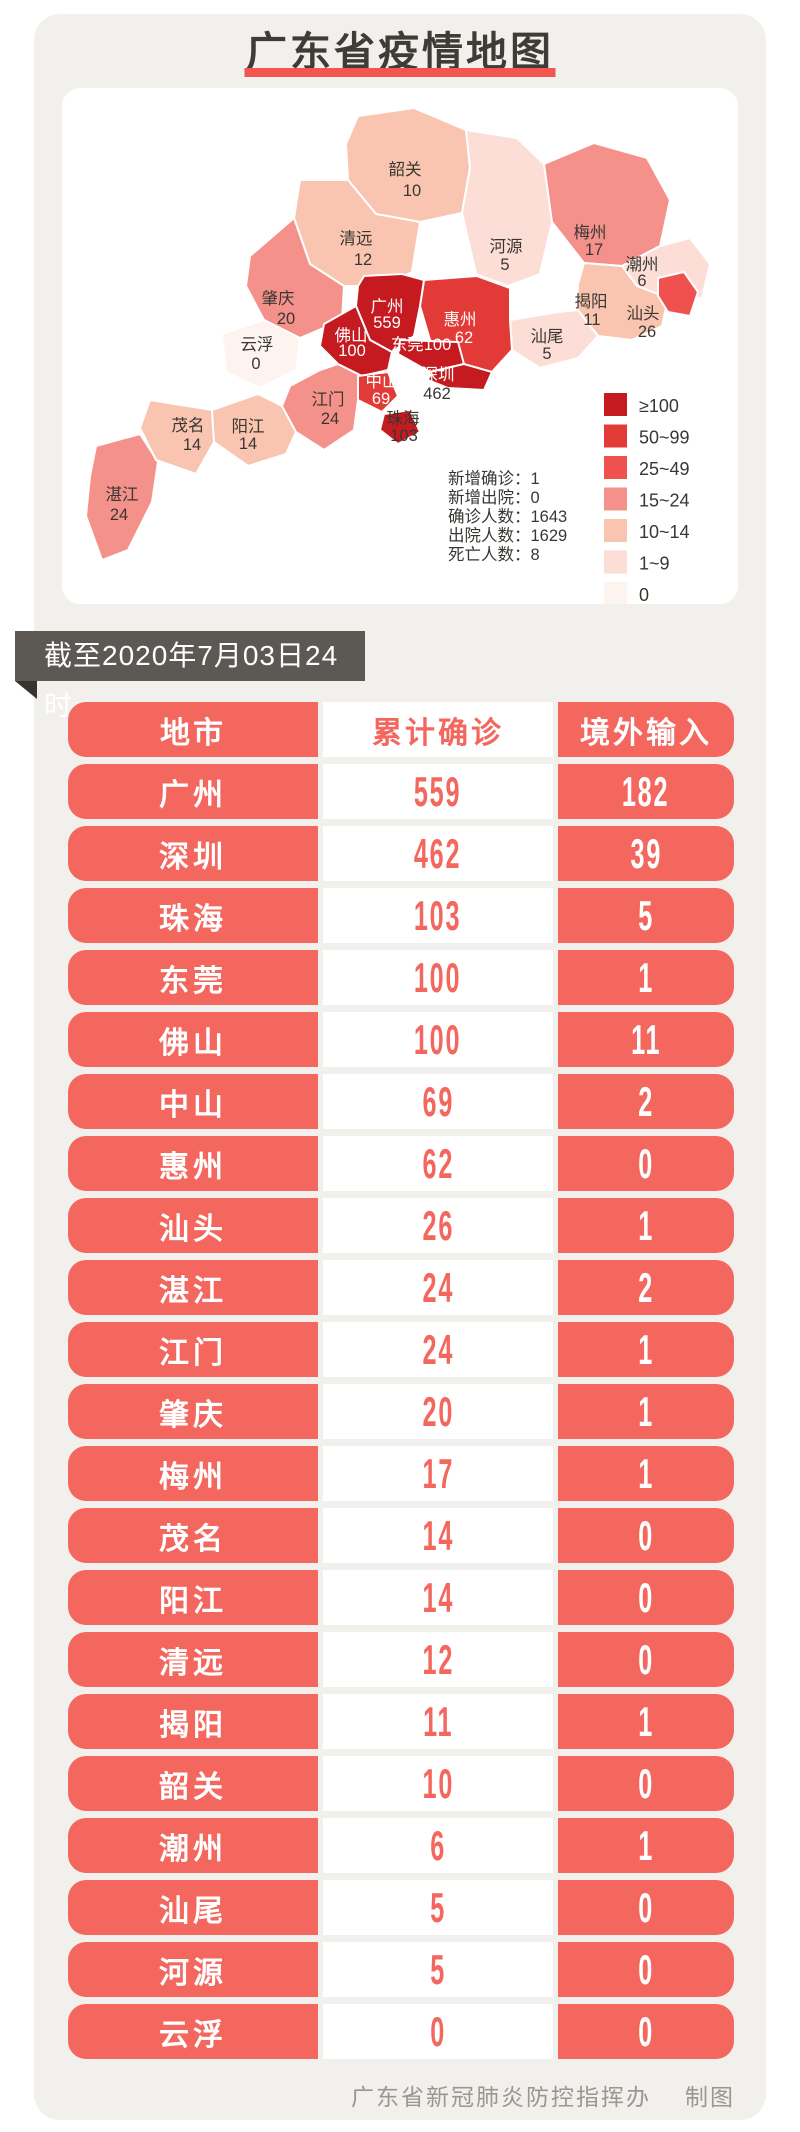  What do you see at coordinates (193, 919) in the screenshot?
I see `city-name-cell-text: 珠海` at bounding box center [193, 919].